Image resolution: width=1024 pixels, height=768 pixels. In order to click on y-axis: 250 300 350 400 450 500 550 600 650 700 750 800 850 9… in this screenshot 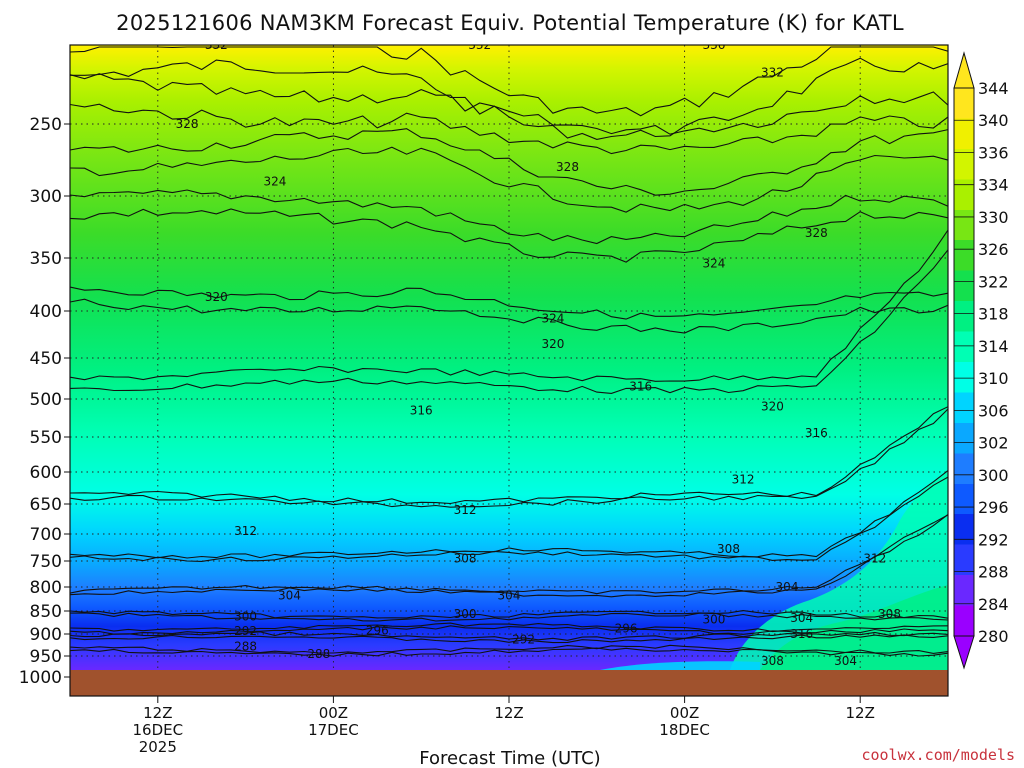, I will do `click(44, 401)`.